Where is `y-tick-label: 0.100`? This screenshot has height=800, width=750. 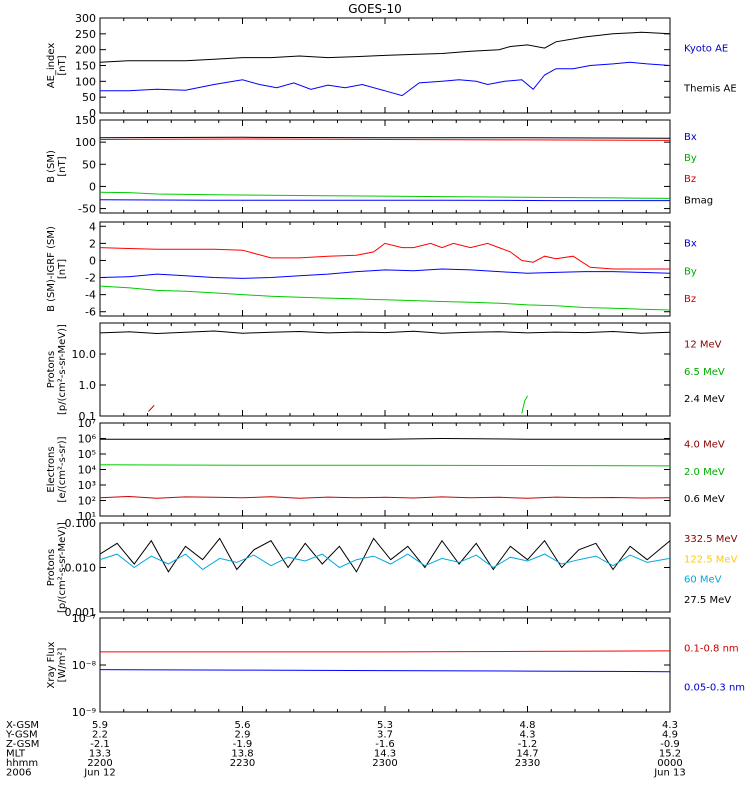
y-tick-label: 0.100 is located at coordinates (81, 523).